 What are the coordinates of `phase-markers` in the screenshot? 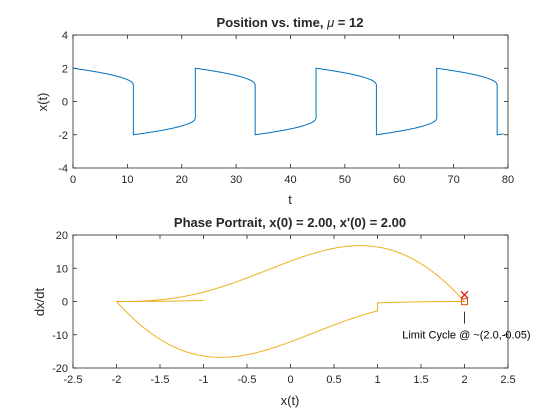 It's located at (464, 298).